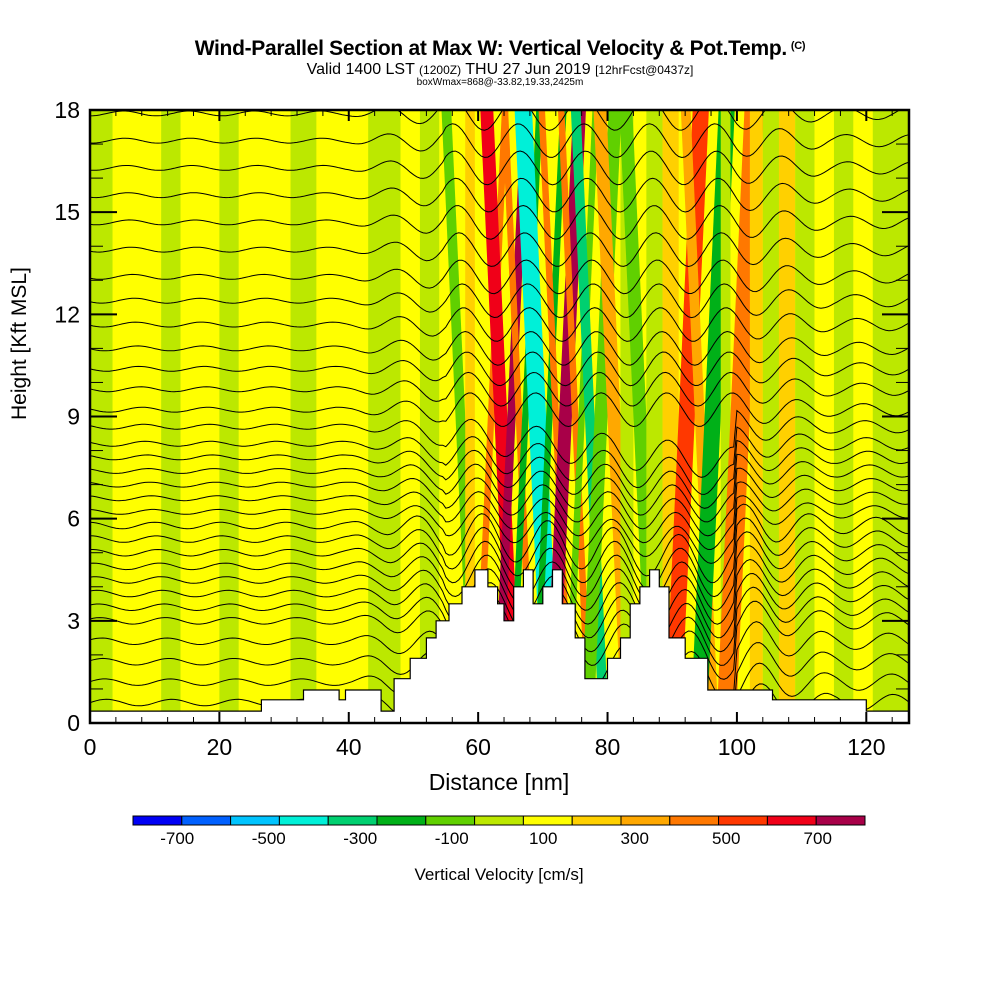  Describe the element at coordinates (67, 314) in the screenshot. I see `y-tick-label: 12` at that location.